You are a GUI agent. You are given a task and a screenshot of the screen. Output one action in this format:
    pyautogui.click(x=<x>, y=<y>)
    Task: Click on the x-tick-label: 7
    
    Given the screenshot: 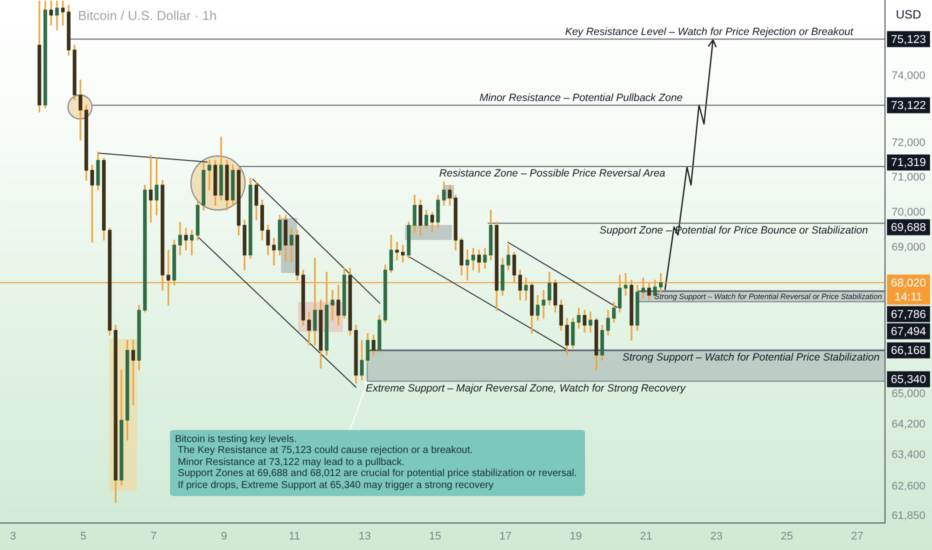 What is the action you would take?
    pyautogui.click(x=153, y=536)
    